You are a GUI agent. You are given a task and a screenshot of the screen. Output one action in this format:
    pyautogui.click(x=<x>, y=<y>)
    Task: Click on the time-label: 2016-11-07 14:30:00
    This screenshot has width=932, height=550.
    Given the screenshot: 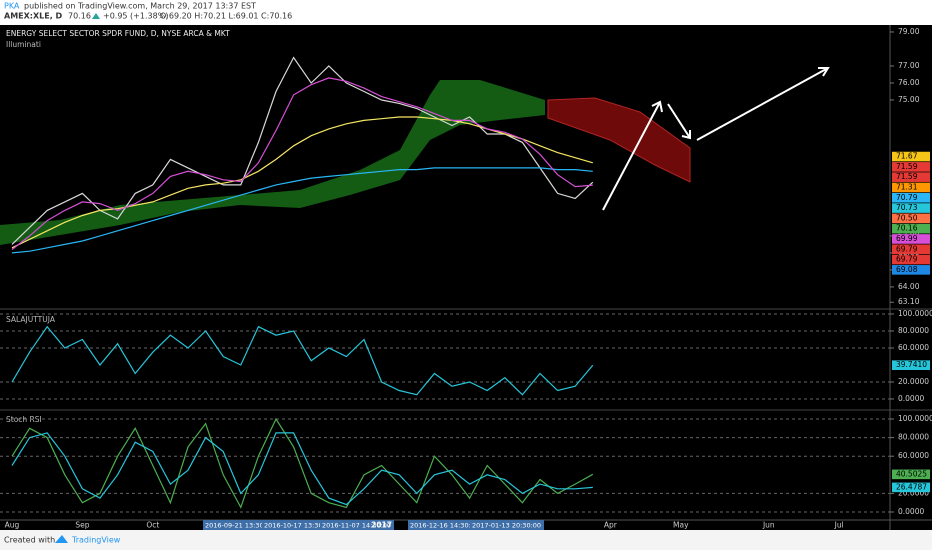 What is the action you would take?
    pyautogui.click(x=356, y=526)
    